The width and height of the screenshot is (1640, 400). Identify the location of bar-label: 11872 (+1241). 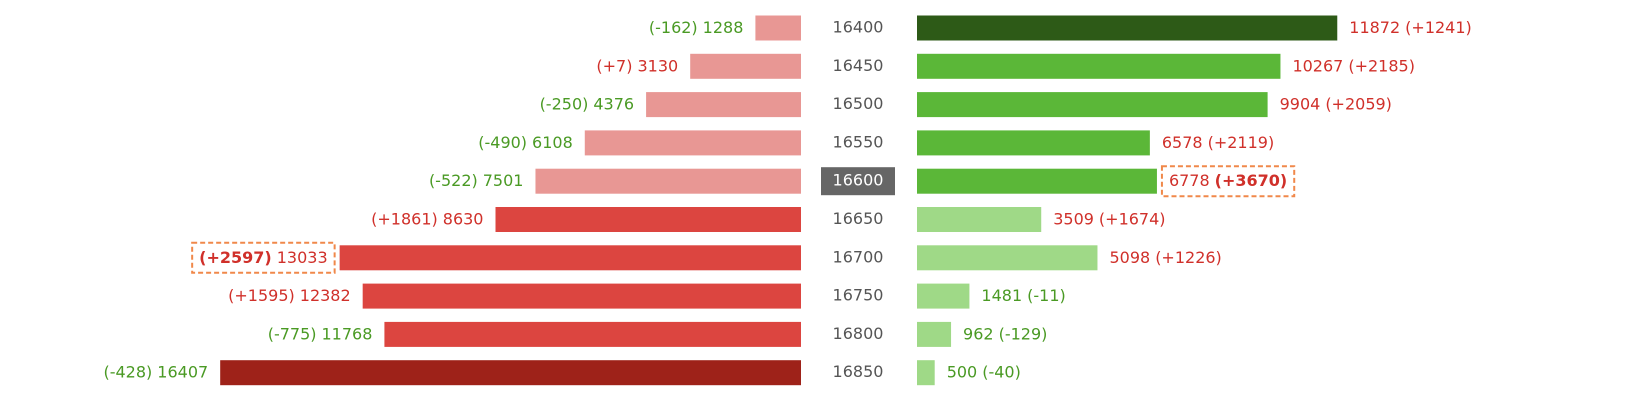
(1410, 27).